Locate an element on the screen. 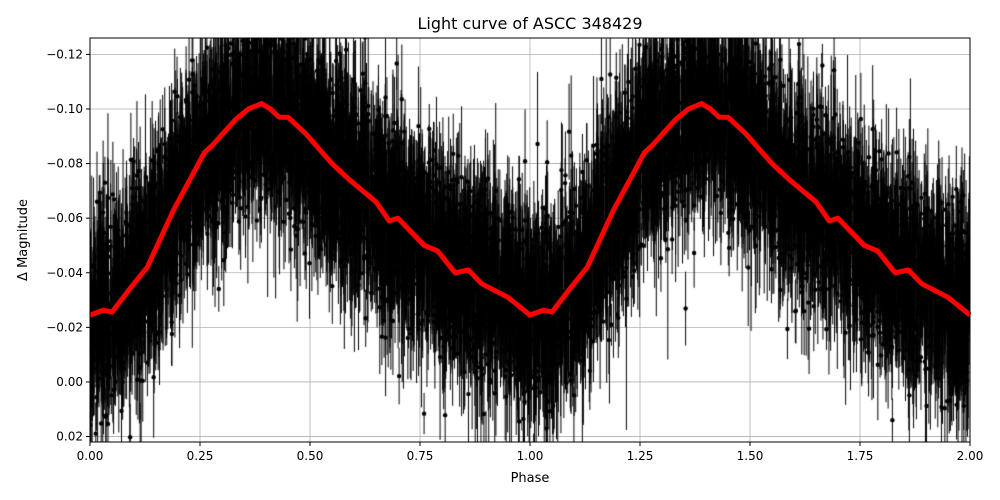  chart-title: Light curve of ASCC 348429 is located at coordinates (529, 23).